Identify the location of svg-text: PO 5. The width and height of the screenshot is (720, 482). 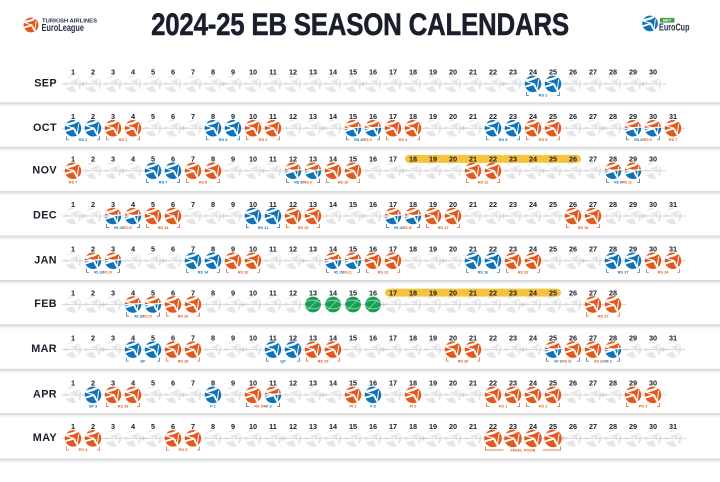
(184, 449).